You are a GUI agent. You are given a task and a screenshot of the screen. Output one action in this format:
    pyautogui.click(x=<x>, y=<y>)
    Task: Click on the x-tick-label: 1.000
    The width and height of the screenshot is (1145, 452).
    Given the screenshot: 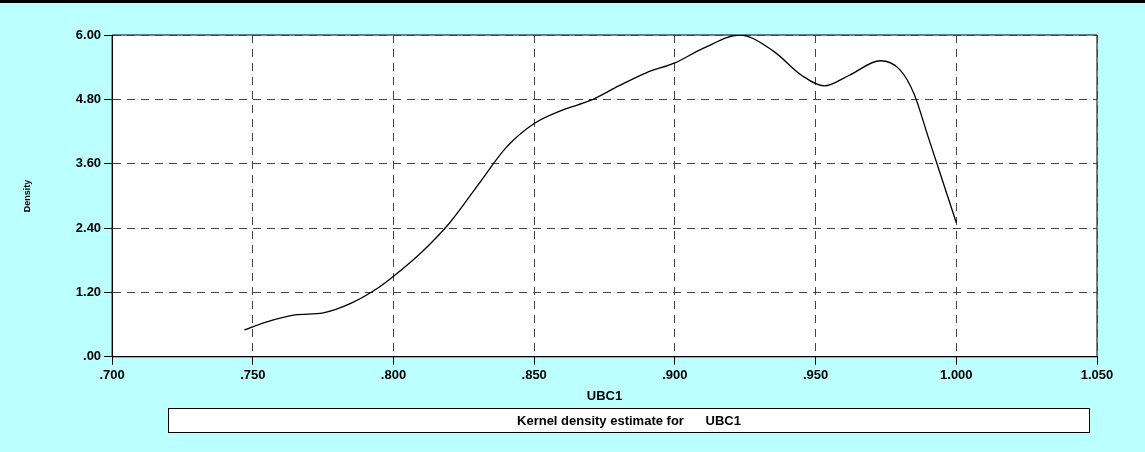 What is the action you would take?
    pyautogui.click(x=956, y=375)
    